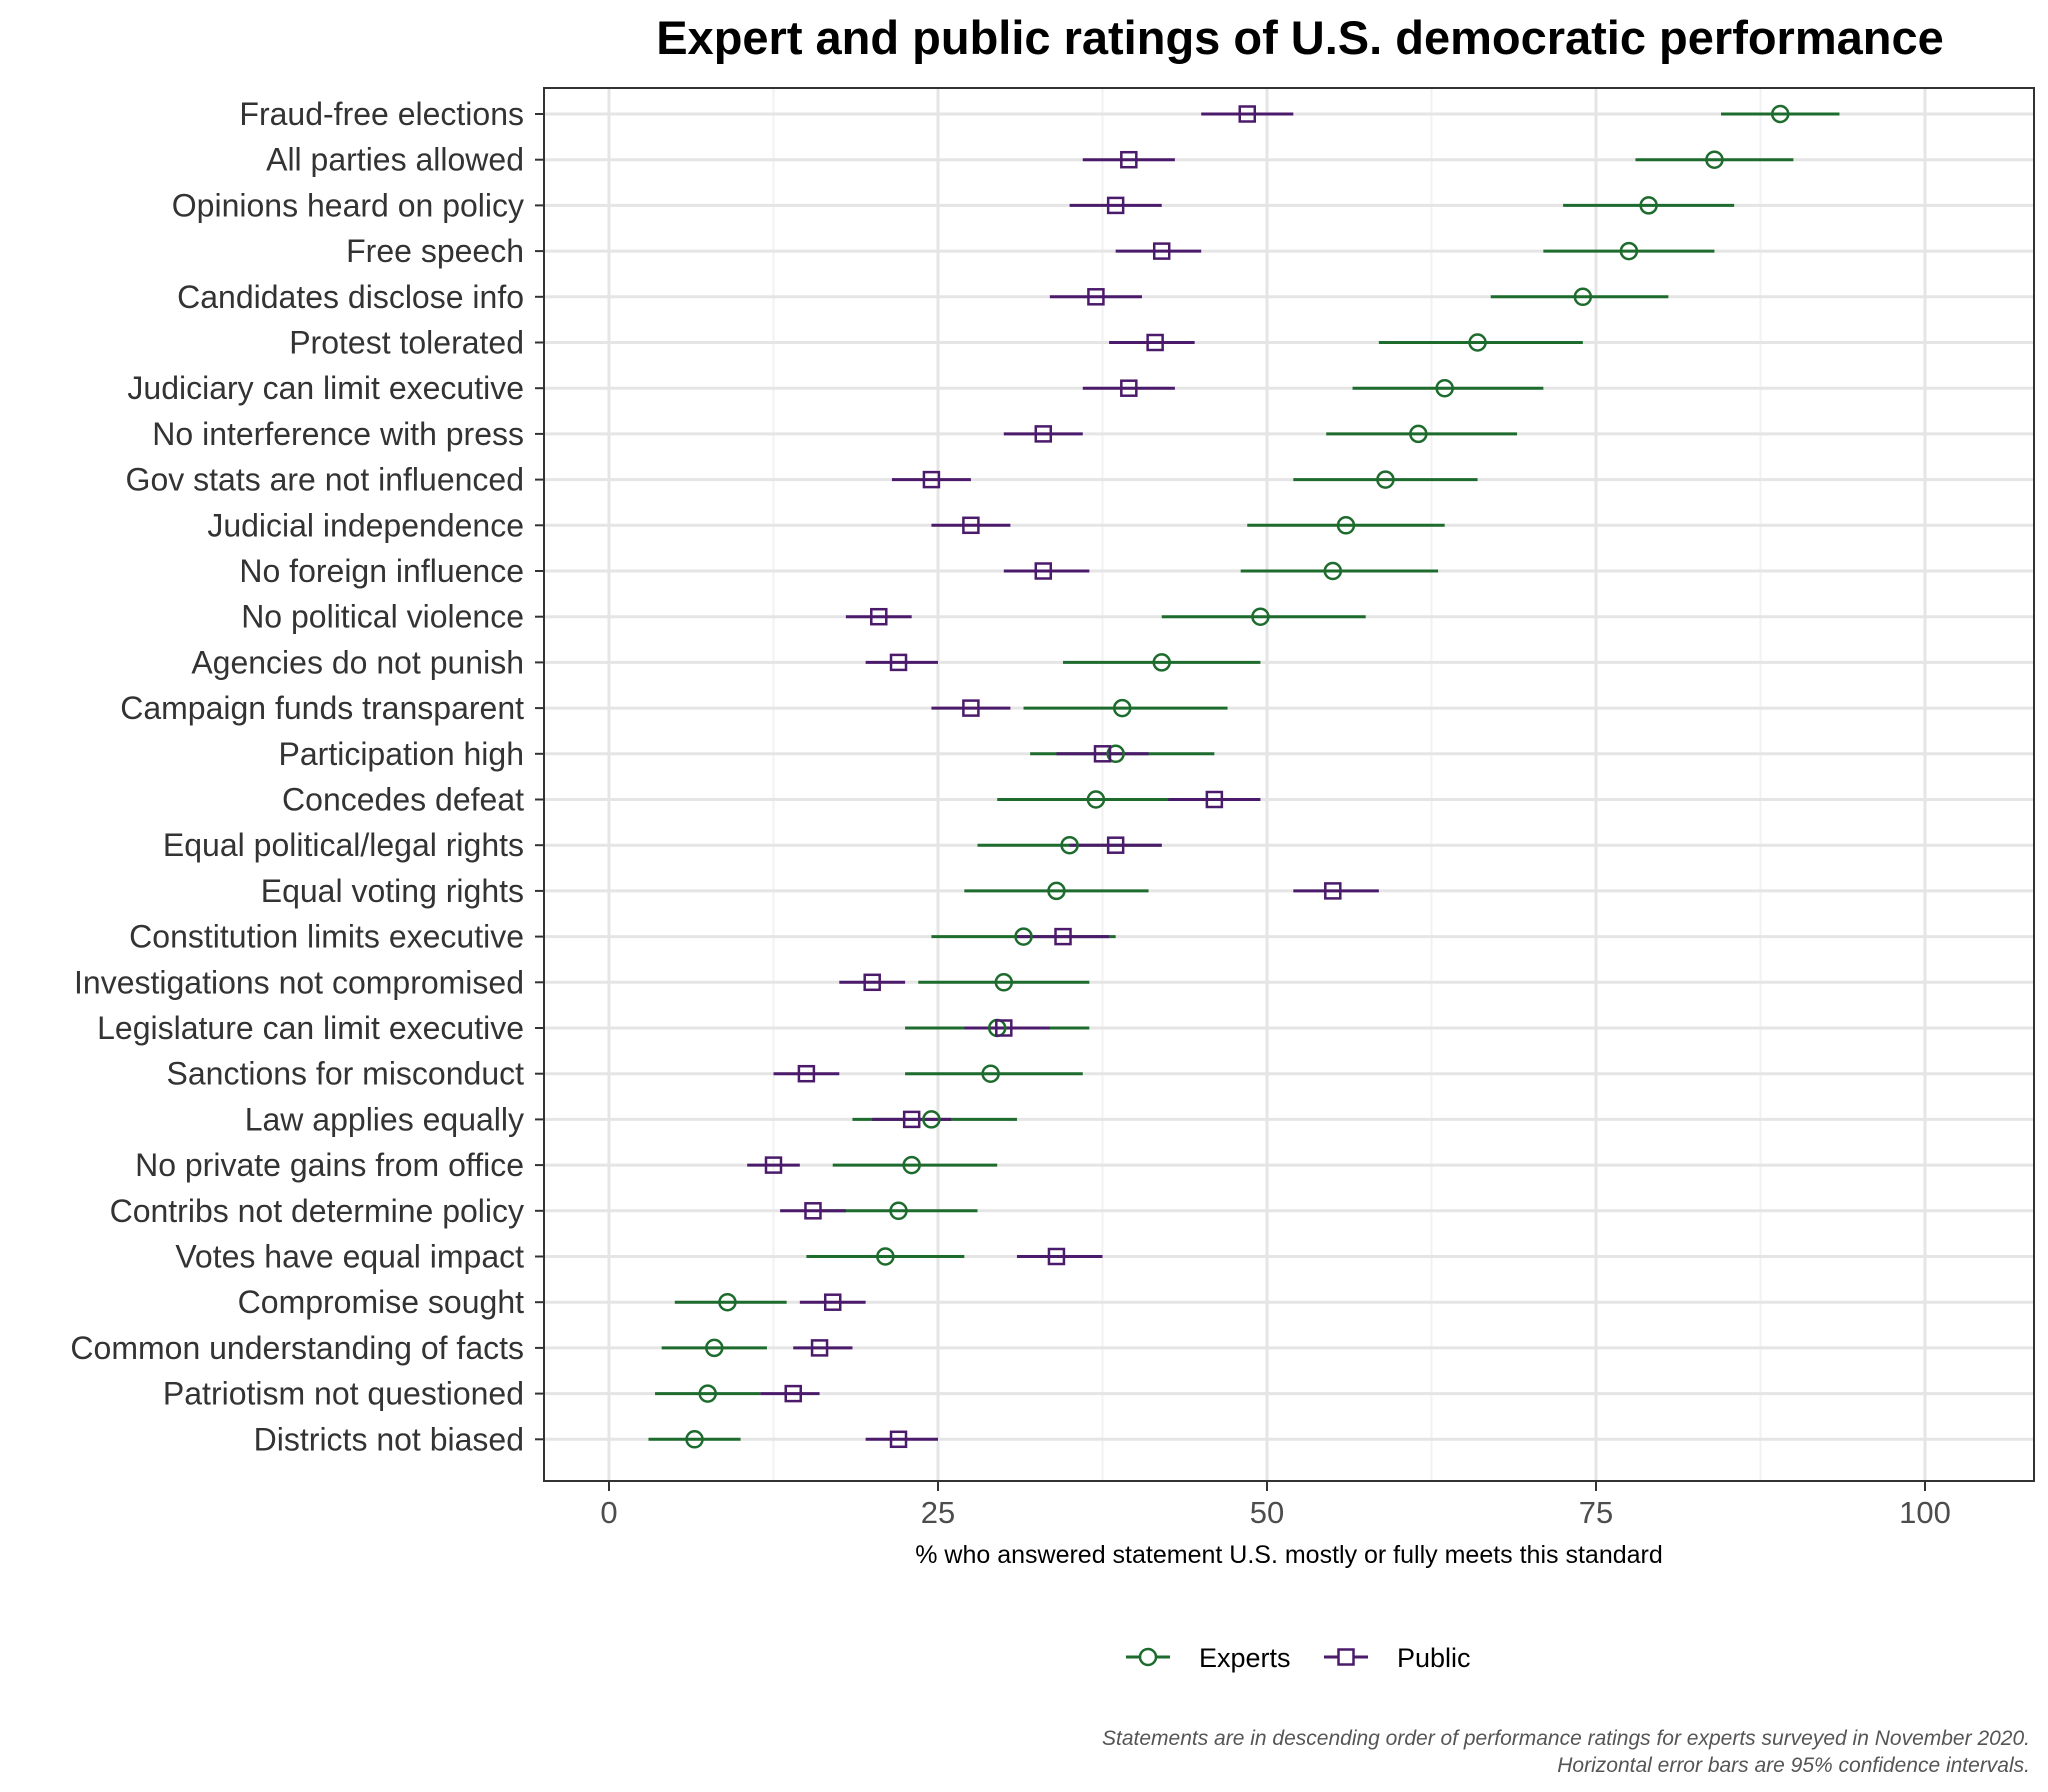 The image size is (2048, 1792). I want to click on category-label: Equal political/legal rights, so click(343, 845).